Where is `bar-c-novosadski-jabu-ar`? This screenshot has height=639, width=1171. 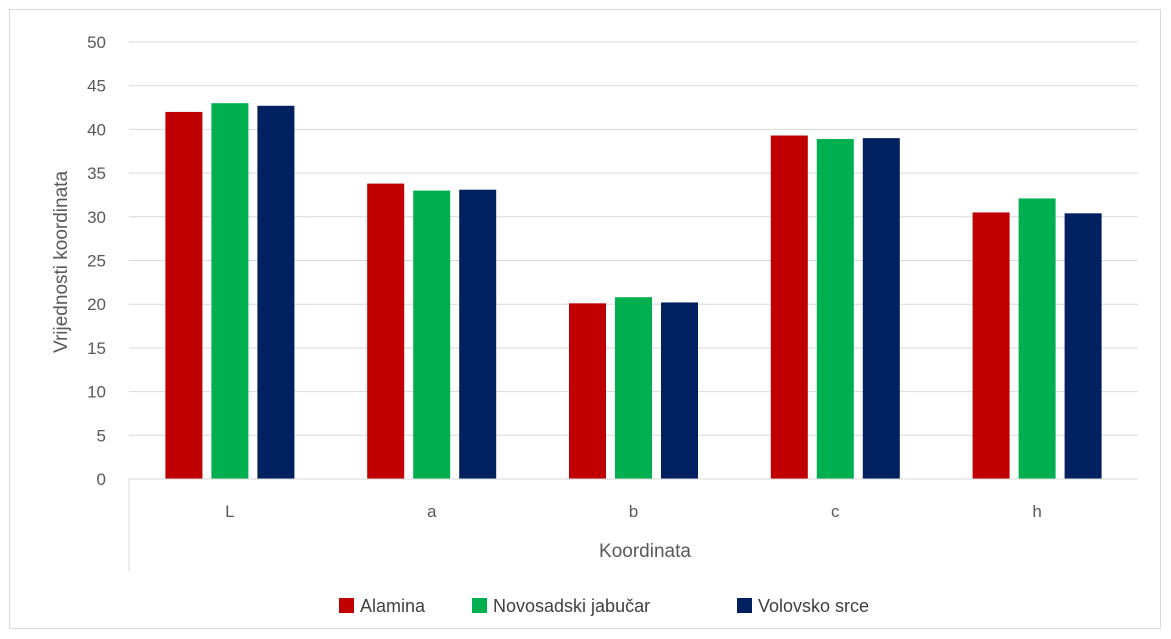
bar-c-novosadski-jabu-ar is located at coordinates (835, 309).